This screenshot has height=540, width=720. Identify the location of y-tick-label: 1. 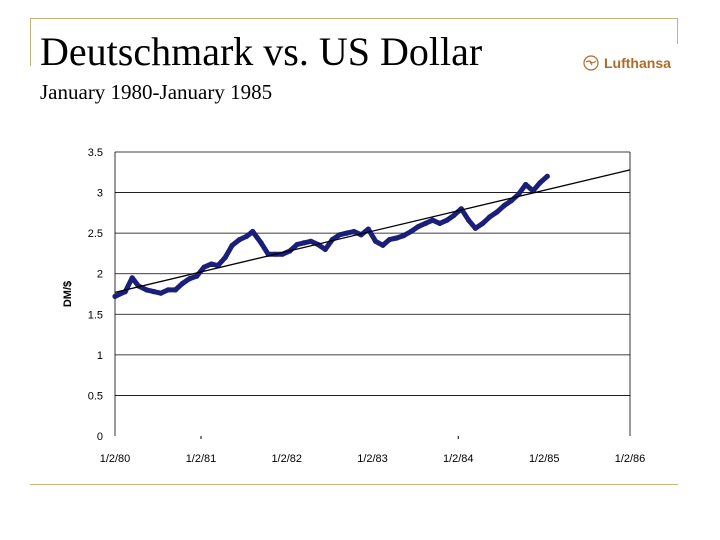
(100, 356).